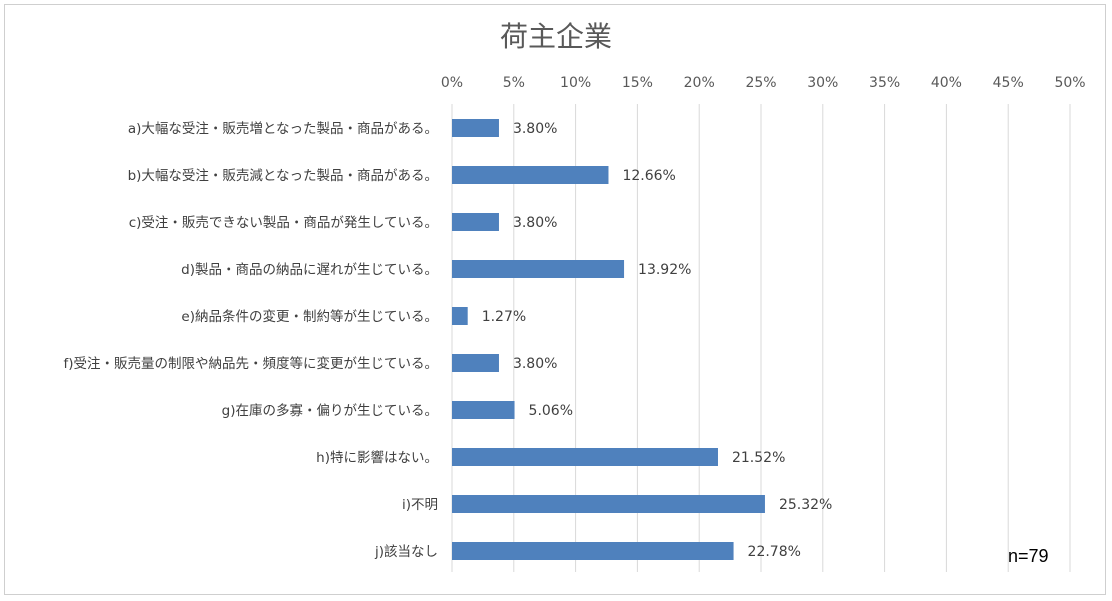 This screenshot has height=601, width=1112. I want to click on data-label: 25.32%, so click(805, 505).